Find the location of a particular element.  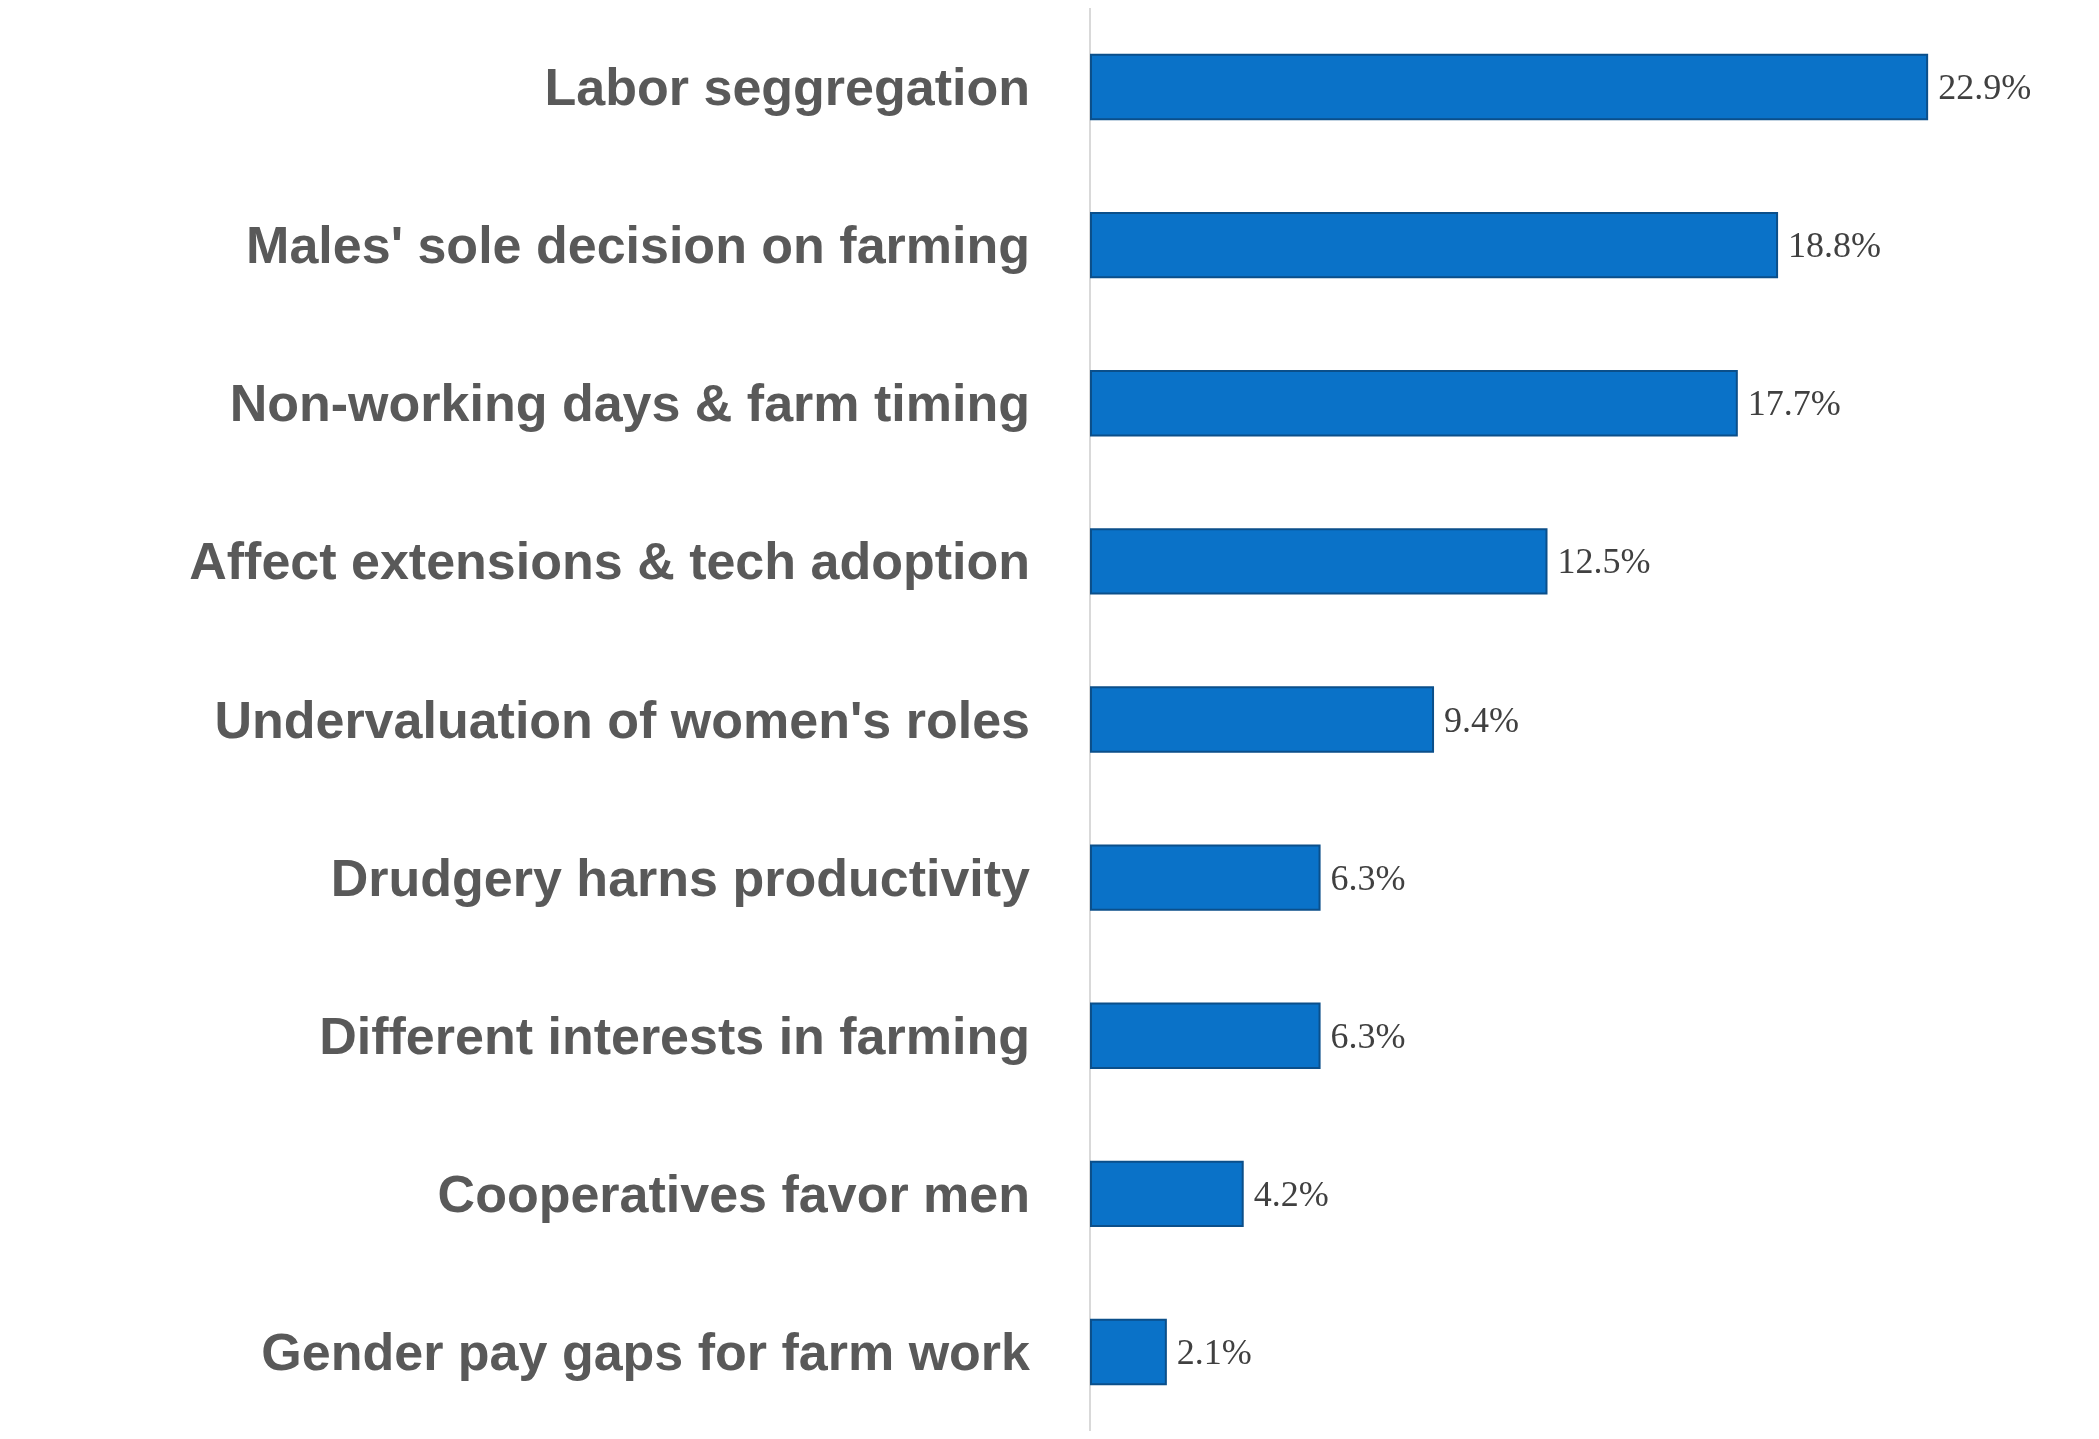

data-label: 9.4% is located at coordinates (1482, 719).